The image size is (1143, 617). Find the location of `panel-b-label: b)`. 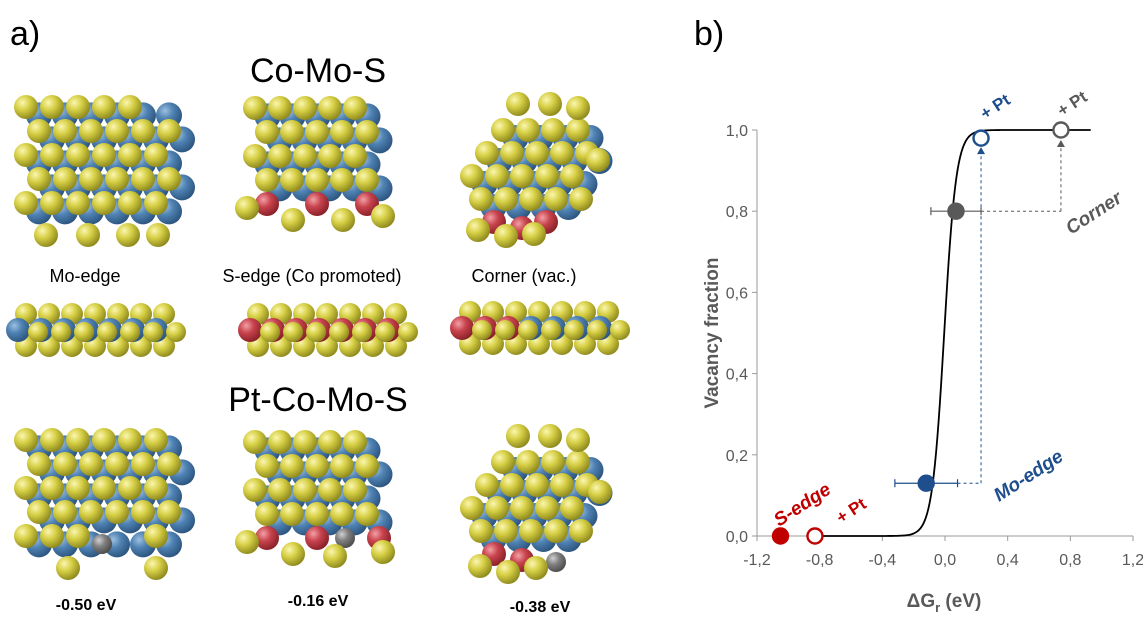

panel-b-label: b) is located at coordinates (709, 34).